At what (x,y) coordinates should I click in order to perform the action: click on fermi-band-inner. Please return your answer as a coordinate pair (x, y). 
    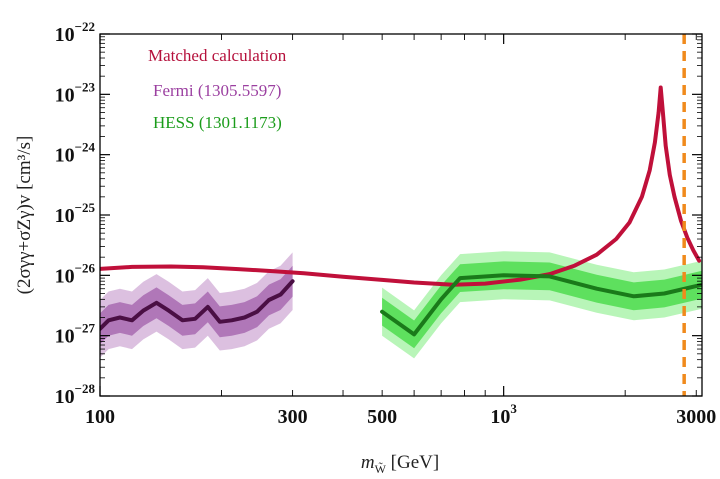
    Looking at the image, I should click on (196, 305).